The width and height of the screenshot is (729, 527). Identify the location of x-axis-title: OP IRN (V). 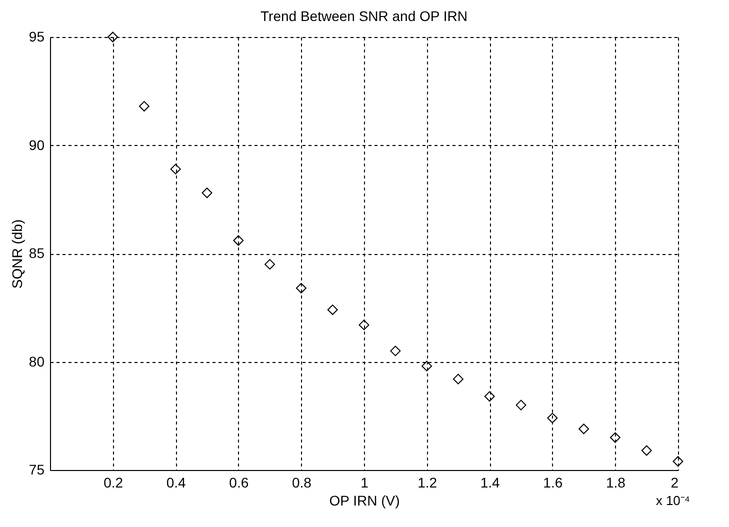
(364, 500).